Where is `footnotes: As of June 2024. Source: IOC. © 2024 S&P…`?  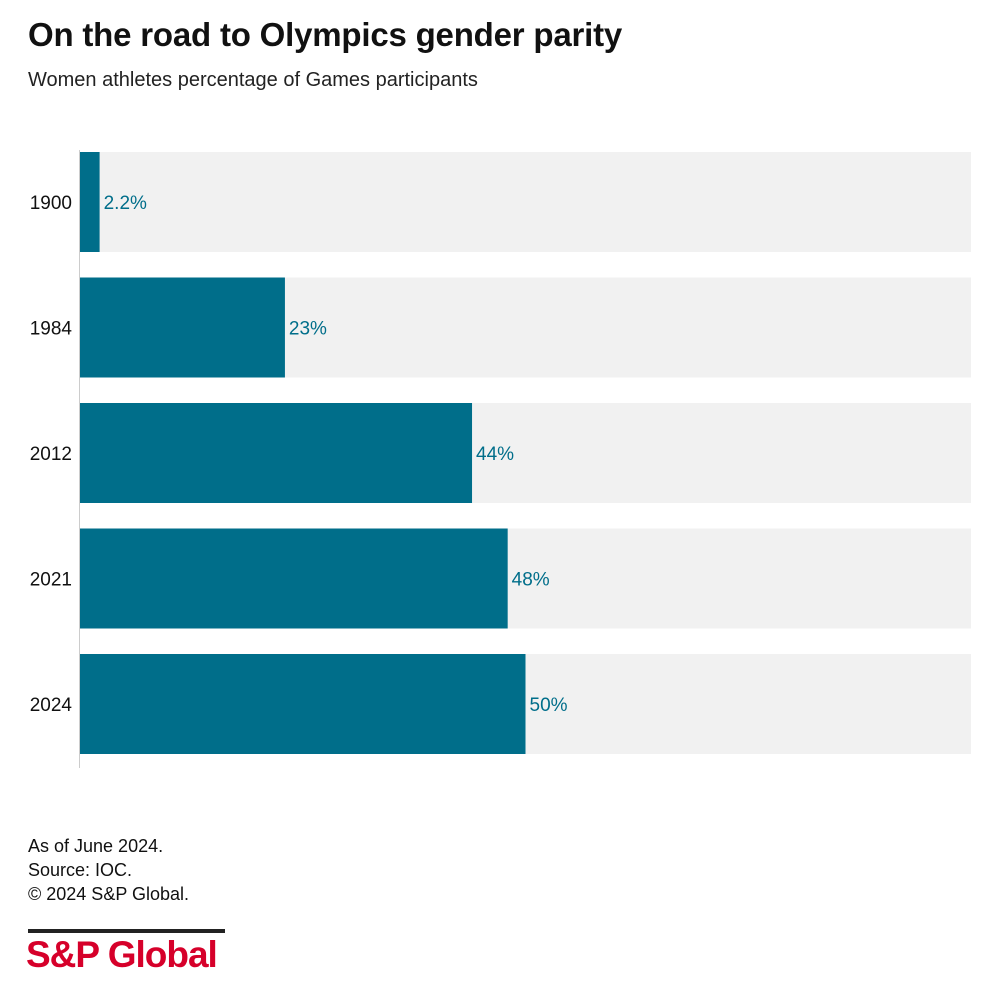
footnotes: As of June 2024. Source: IOC. © 2024 S&P… is located at coordinates (108, 870).